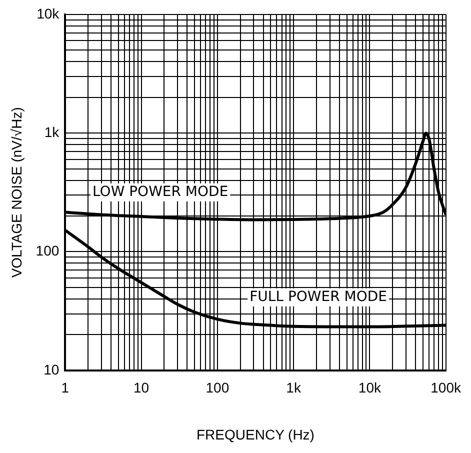 The height and width of the screenshot is (453, 471). What do you see at coordinates (446, 388) in the screenshot?
I see `x-tick-label: 100k` at bounding box center [446, 388].